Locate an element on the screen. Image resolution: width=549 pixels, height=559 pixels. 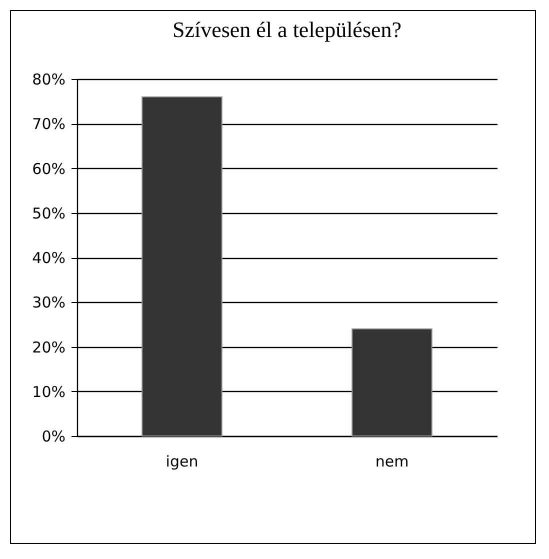
y-tick-label: 80% is located at coordinates (49, 79).